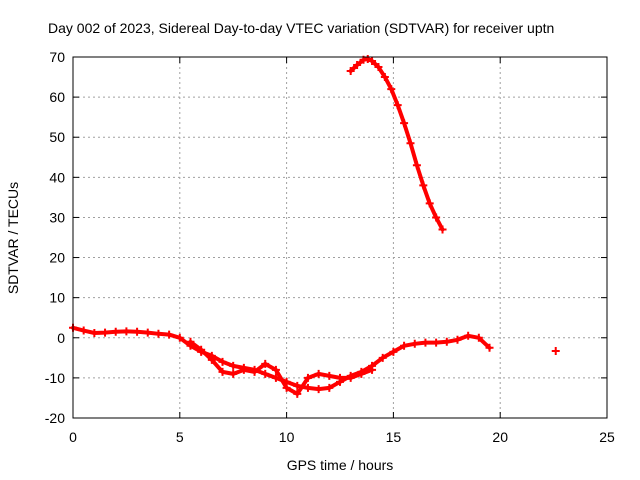  What do you see at coordinates (61, 338) in the screenshot?
I see `y-tick-label: 0` at bounding box center [61, 338].